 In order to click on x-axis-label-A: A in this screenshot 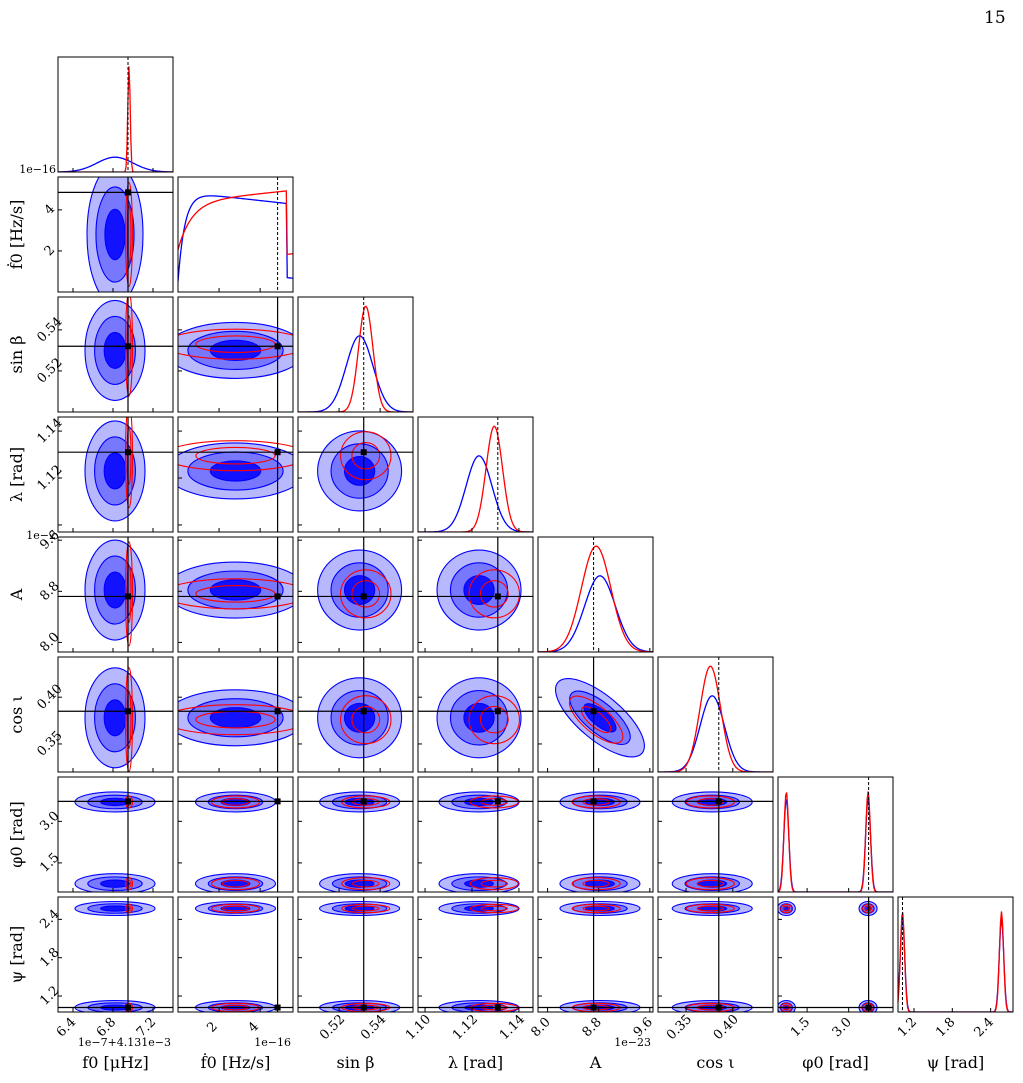, I will do `click(595, 1062)`.